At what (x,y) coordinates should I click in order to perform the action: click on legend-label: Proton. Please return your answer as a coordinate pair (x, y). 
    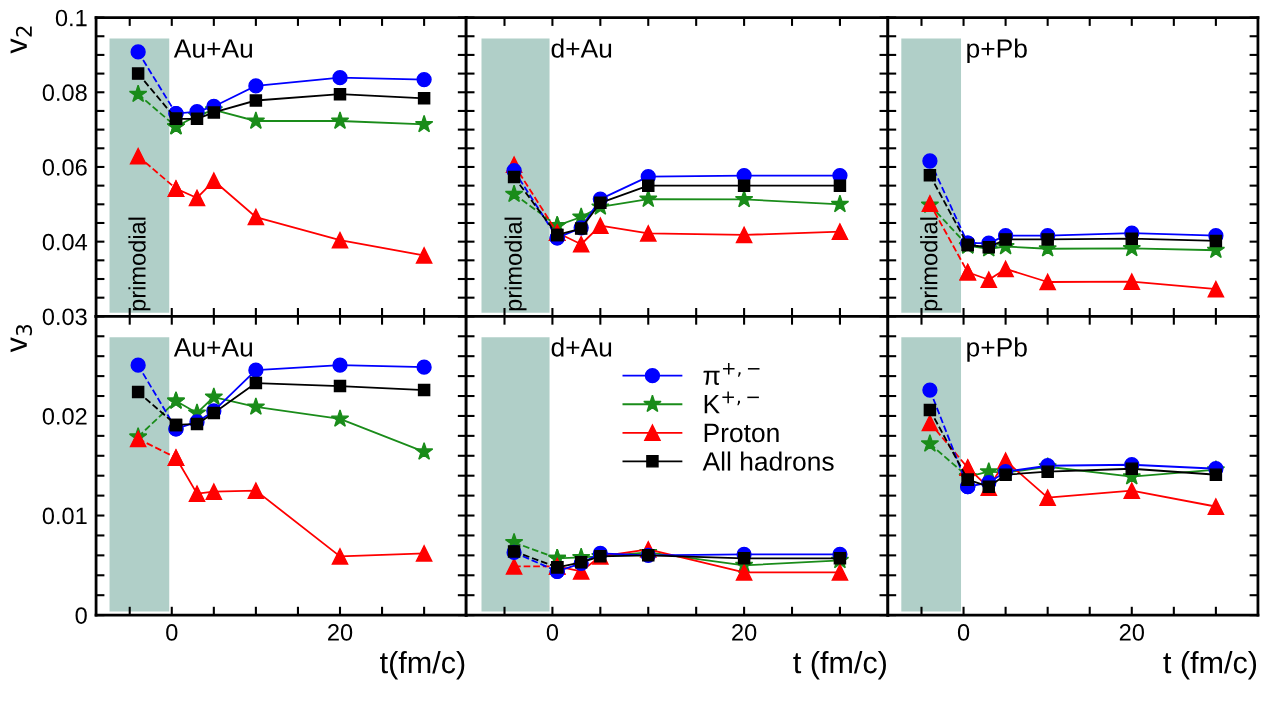
    Looking at the image, I should click on (741, 433).